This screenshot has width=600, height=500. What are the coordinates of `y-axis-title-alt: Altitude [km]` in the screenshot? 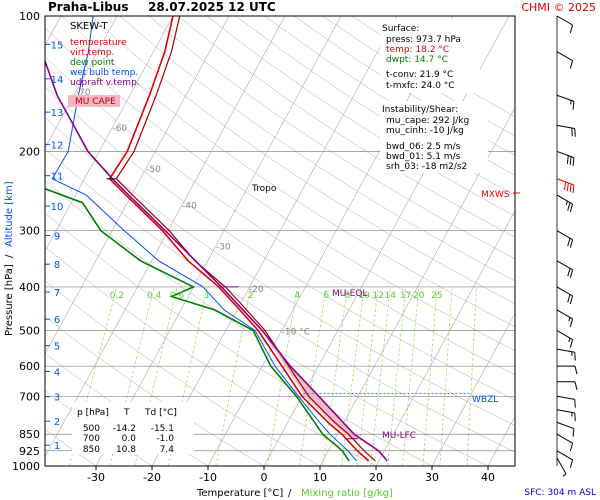 It's located at (9, 214).